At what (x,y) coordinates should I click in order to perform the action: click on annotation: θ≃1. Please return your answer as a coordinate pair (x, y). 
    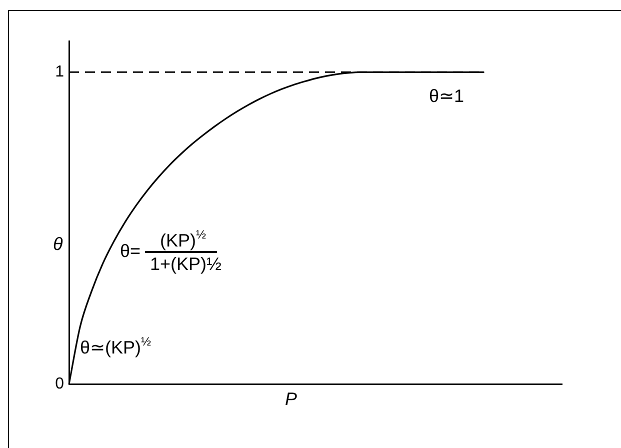
    Looking at the image, I should click on (446, 96).